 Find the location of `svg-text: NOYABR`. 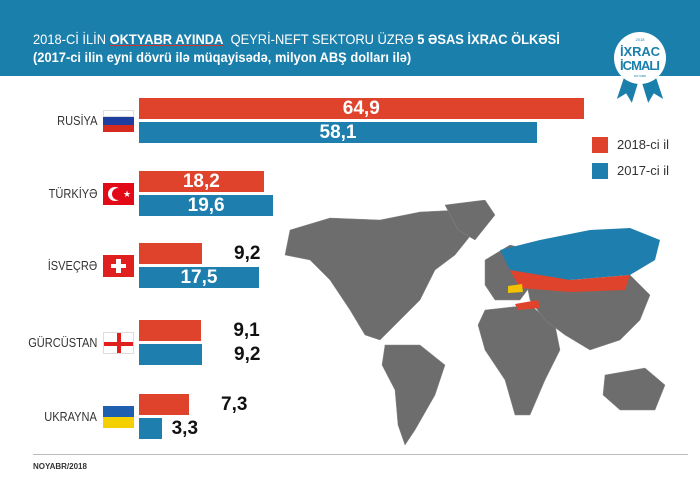

svg-text: NOYABR is located at coordinates (640, 76).